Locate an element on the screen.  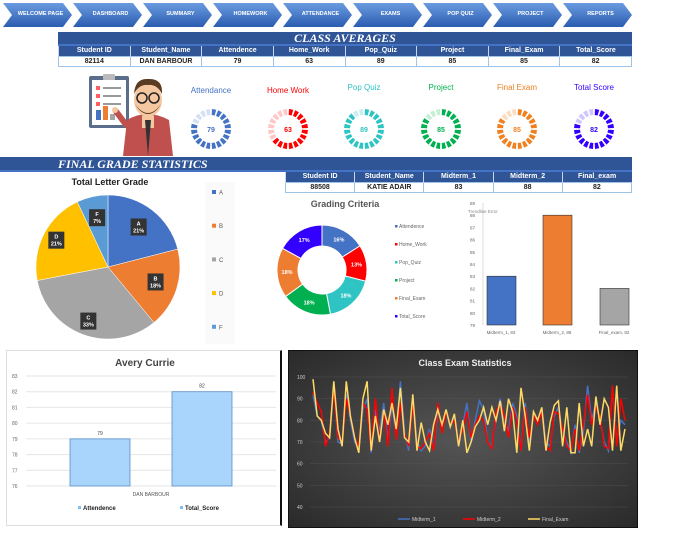
cell: 89 is located at coordinates (381, 61).